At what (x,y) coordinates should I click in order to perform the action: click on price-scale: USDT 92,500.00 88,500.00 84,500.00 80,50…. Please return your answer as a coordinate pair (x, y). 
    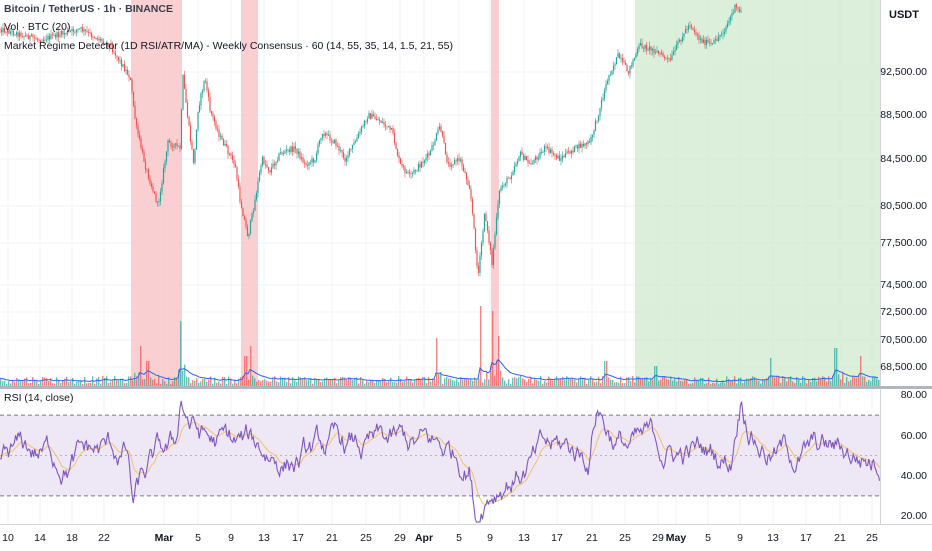
    Looking at the image, I should click on (906, 193).